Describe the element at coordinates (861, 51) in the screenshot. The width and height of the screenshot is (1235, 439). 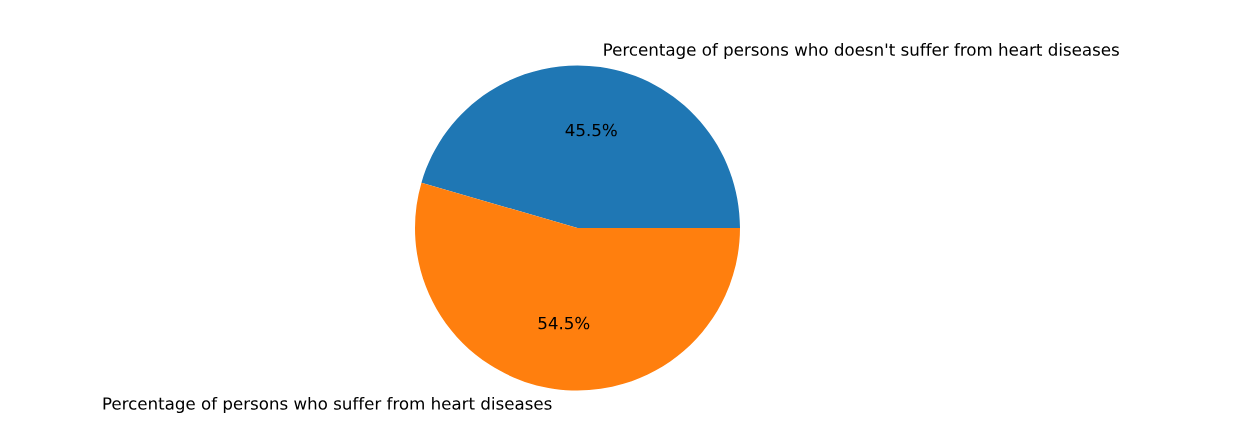
I see `slice-label: Percentage of persons who doesn't suffer from heart diseases` at that location.